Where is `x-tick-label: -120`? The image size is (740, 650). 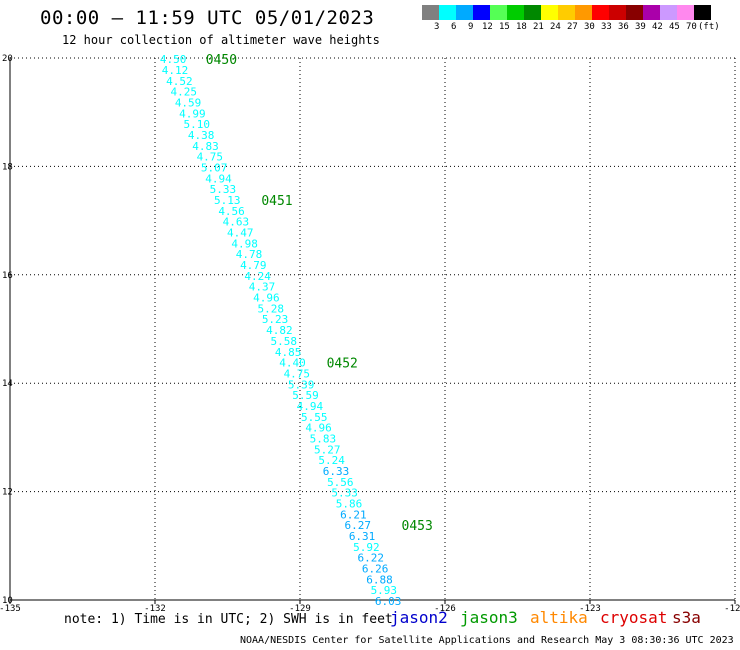 x-tick-label: -120 is located at coordinates (732, 609).